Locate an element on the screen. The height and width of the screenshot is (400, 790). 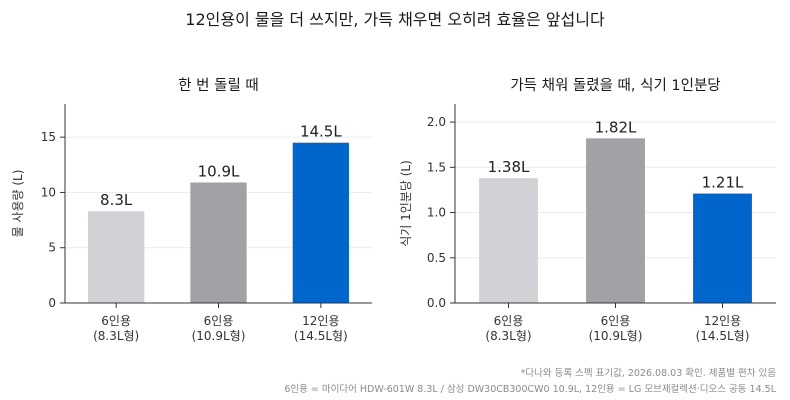
chart-suptitle: 12인용이 물을 더 쓰지만, 가득 채우면 오히려 효율은 앞섭니다 is located at coordinates (395, 19).